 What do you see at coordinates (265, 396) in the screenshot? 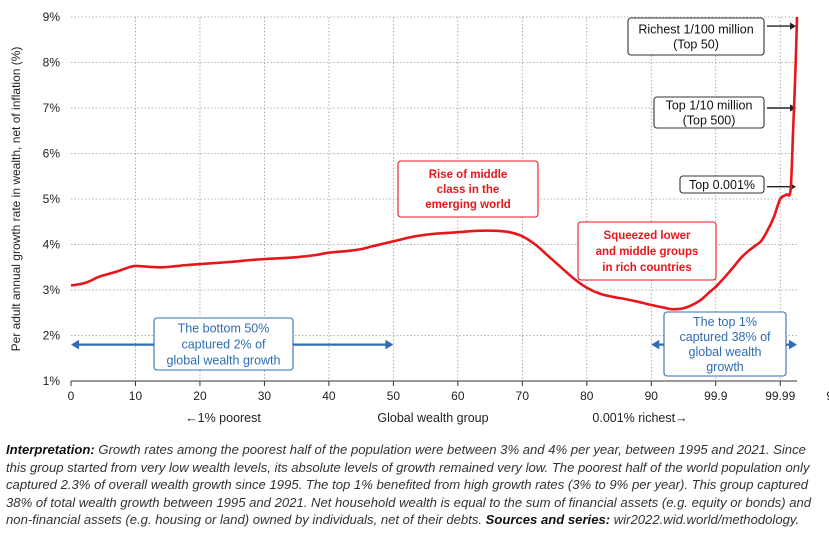
I see `x-tick-label: 30` at bounding box center [265, 396].